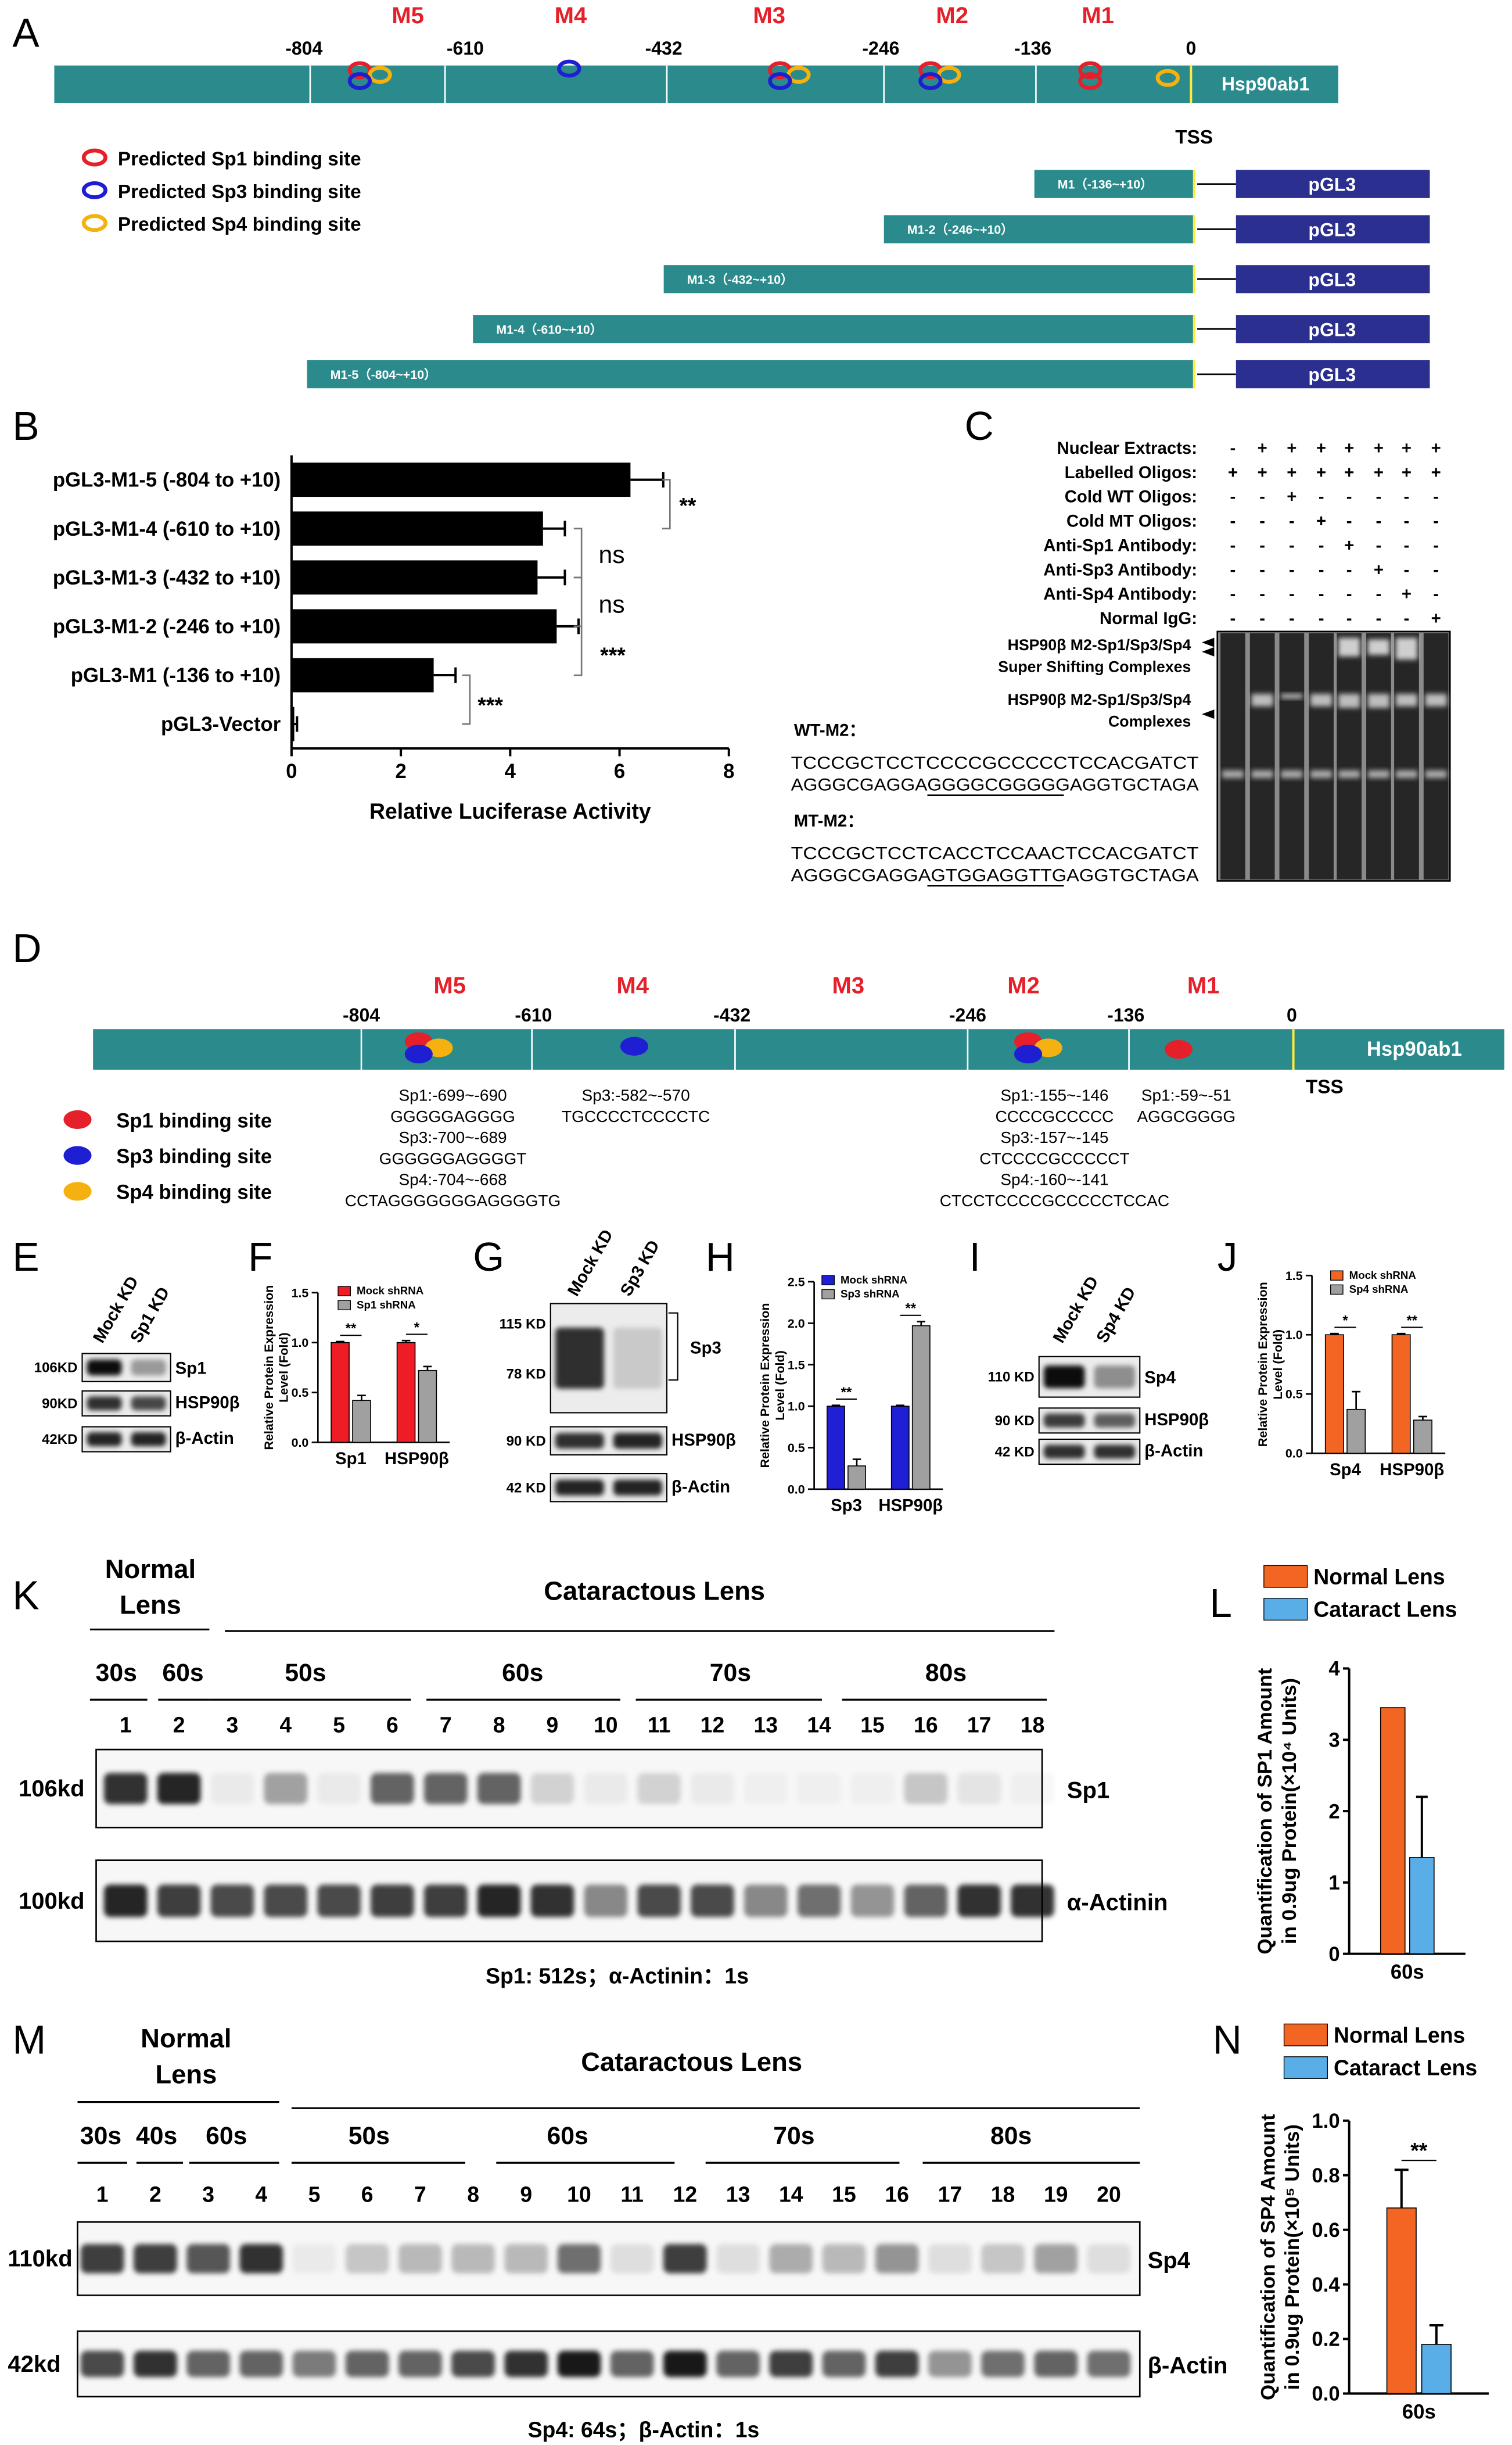  What do you see at coordinates (720, 1256) in the screenshot?
I see `panel-letter: H` at bounding box center [720, 1256].